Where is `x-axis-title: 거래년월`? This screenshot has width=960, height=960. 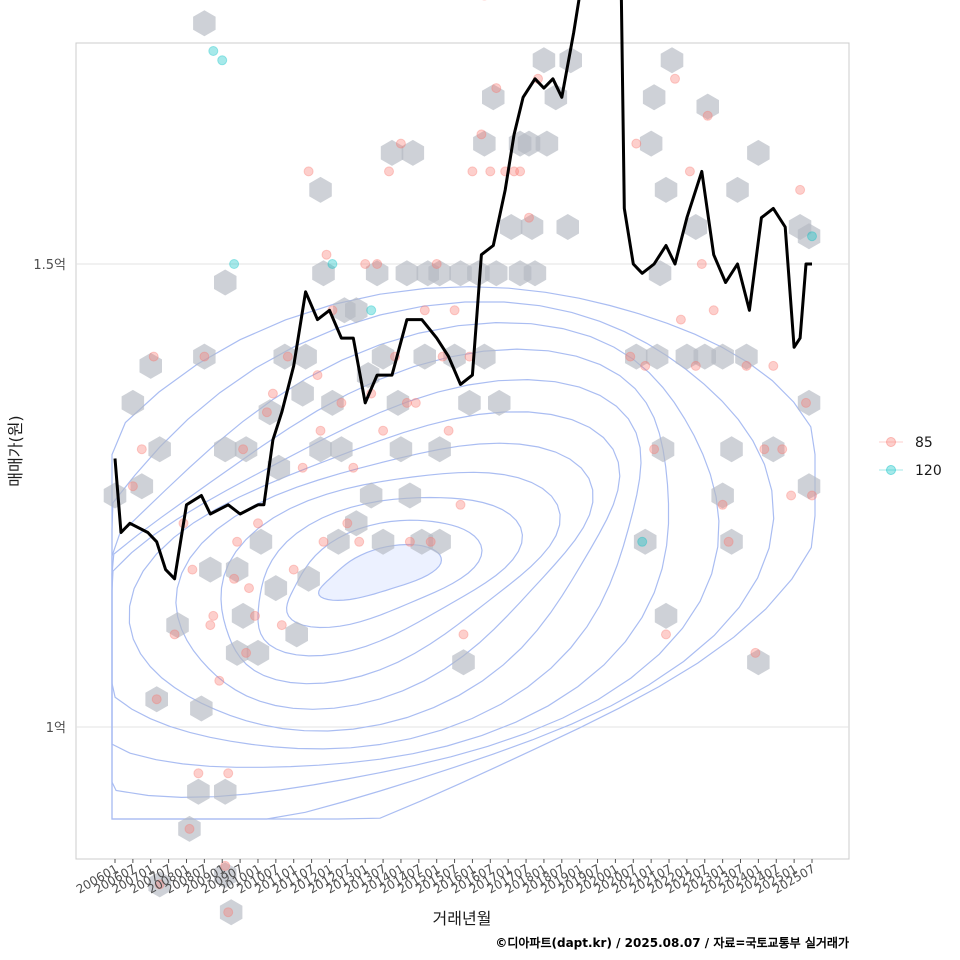 x-axis-title: 거래년월 is located at coordinates (462, 918).